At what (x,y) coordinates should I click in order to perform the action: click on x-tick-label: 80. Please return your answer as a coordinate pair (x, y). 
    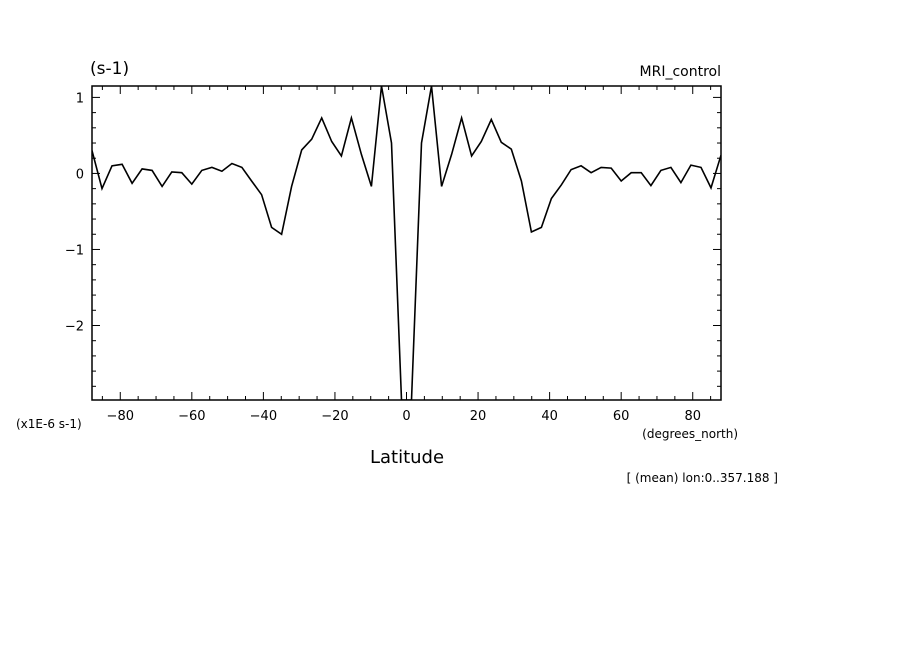
    Looking at the image, I should click on (692, 416).